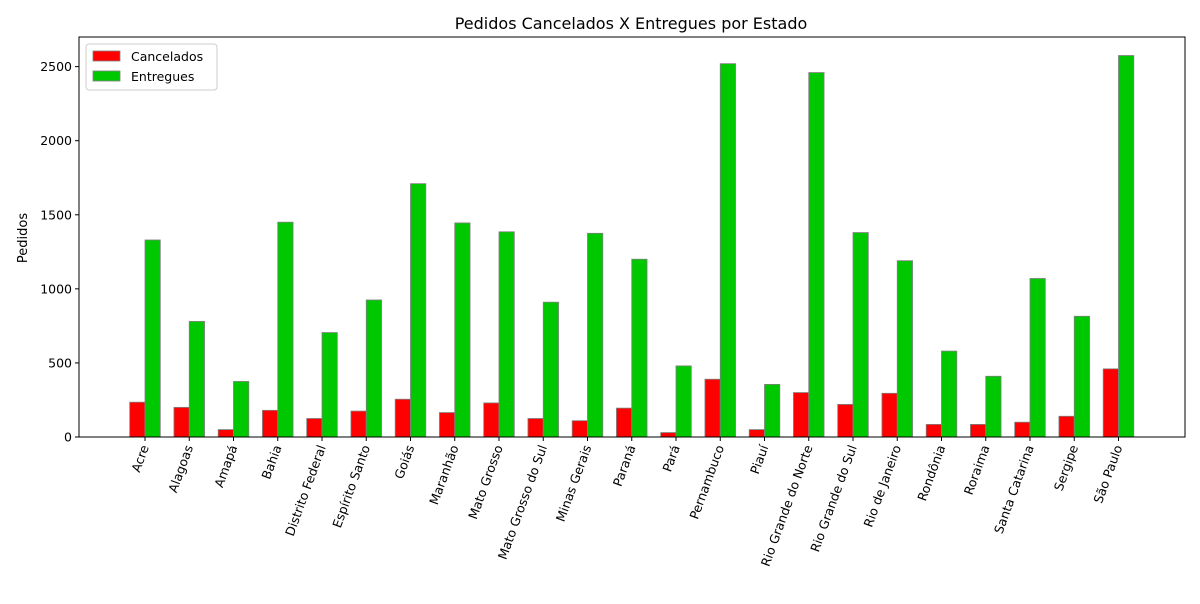 The width and height of the screenshot is (1200, 604). I want to click on x-tick-label: Roraima, so click(977, 470).